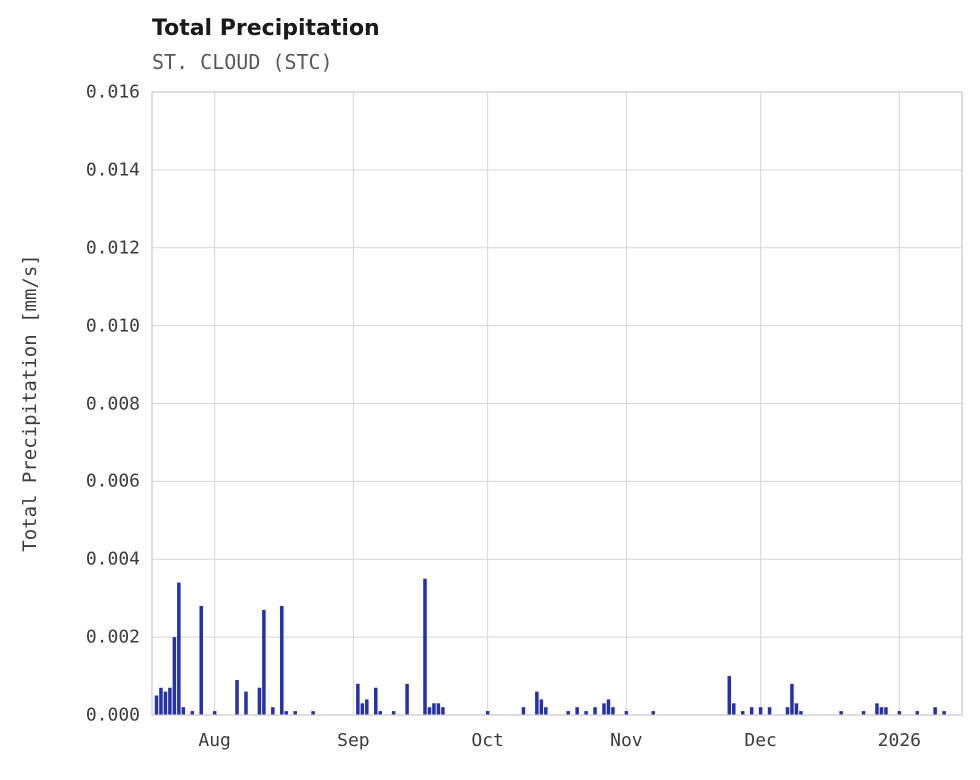  I want to click on y-tick-label: 0.010, so click(112, 326).